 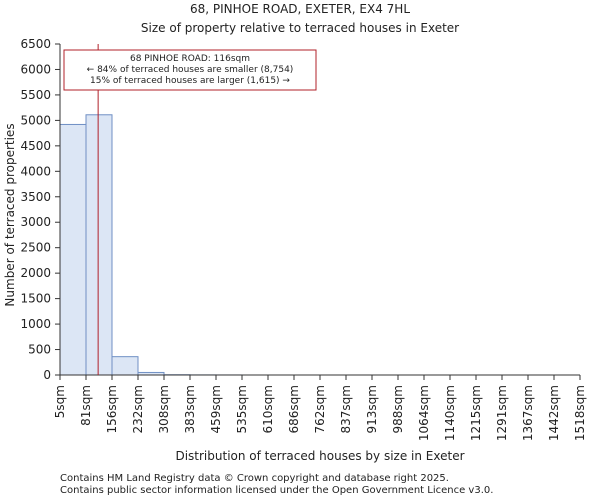 What do you see at coordinates (112, 409) in the screenshot?
I see `x-tick-label: 156sqm` at bounding box center [112, 409].